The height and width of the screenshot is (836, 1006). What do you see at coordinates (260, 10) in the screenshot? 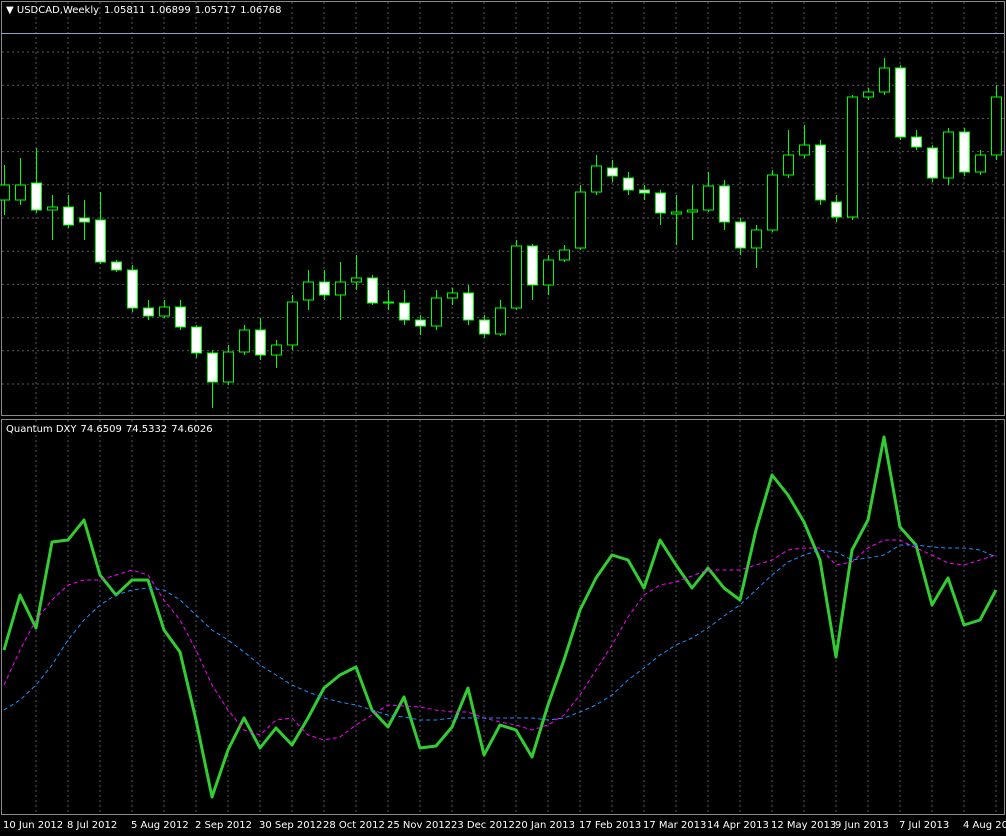
I see `header-value: 1.06768` at bounding box center [260, 10].